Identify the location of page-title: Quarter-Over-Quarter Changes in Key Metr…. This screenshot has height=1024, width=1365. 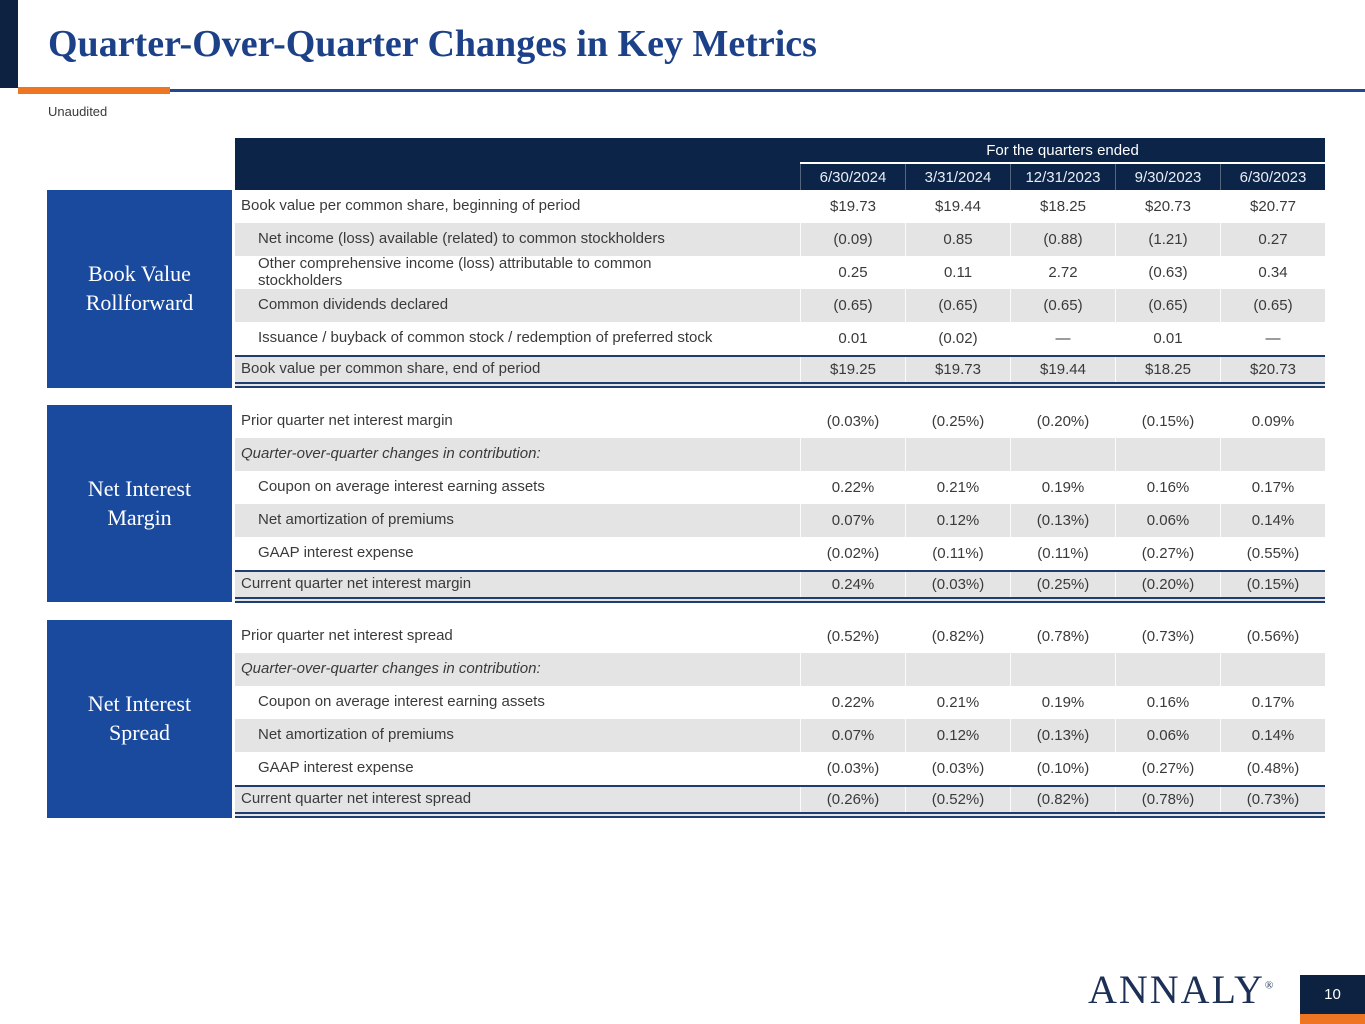
(432, 44).